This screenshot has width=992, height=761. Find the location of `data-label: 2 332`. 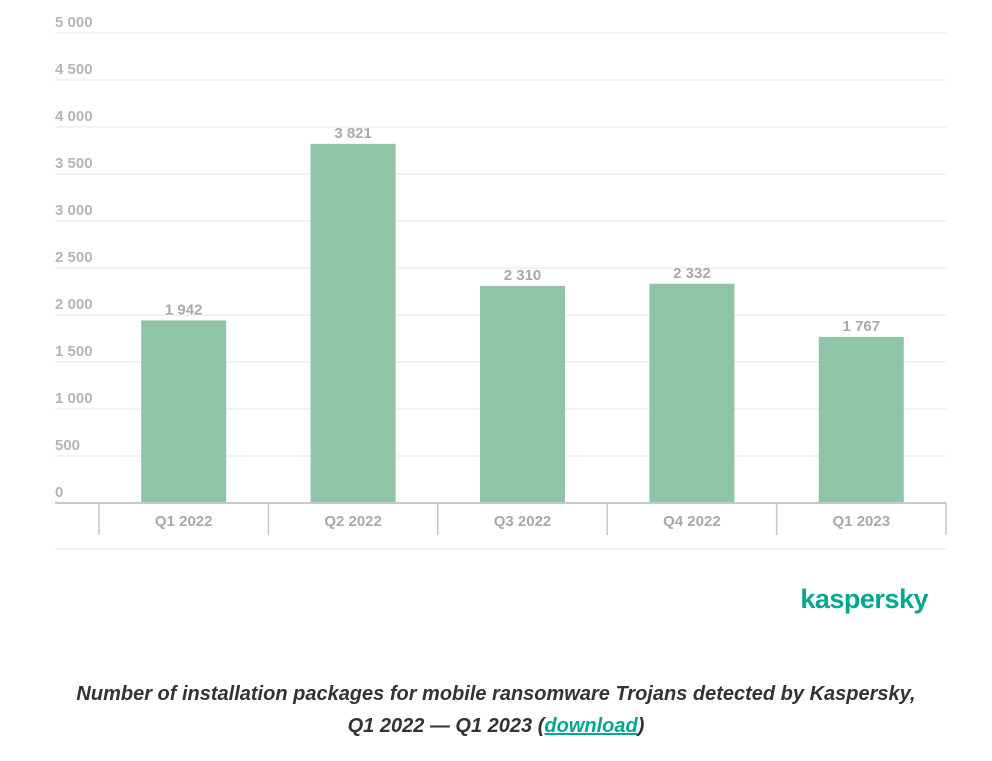

data-label: 2 332 is located at coordinates (692, 273).